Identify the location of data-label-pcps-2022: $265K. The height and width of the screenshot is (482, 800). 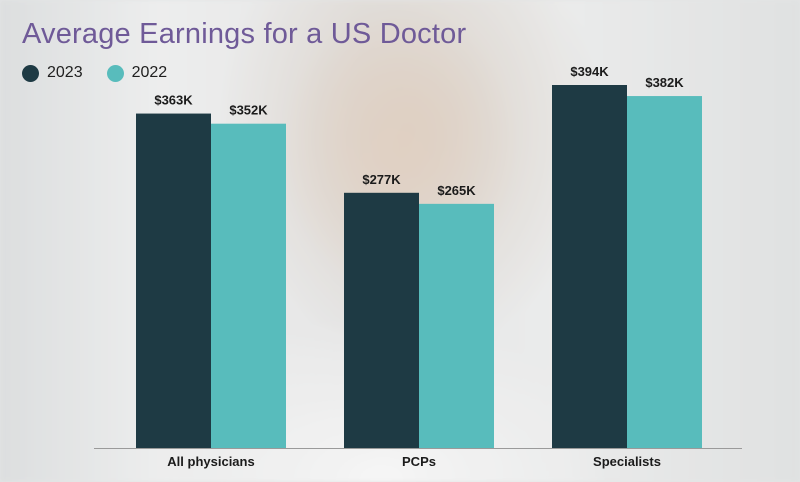
(456, 190).